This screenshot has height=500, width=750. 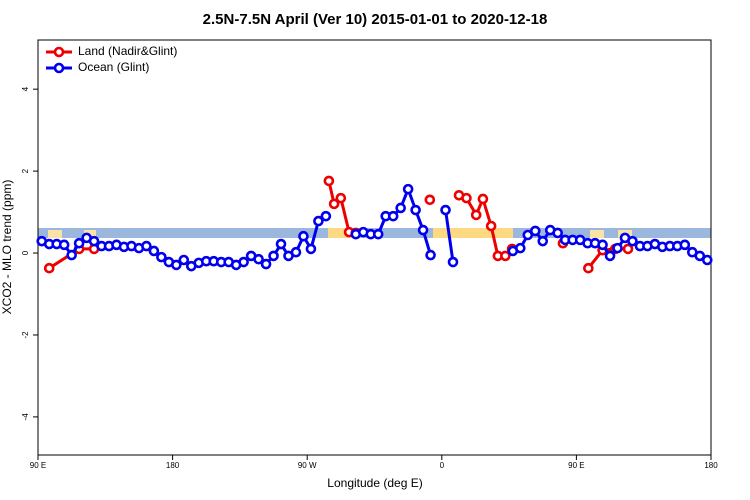 What do you see at coordinates (449, 236) in the screenshot?
I see `series-line` at bounding box center [449, 236].